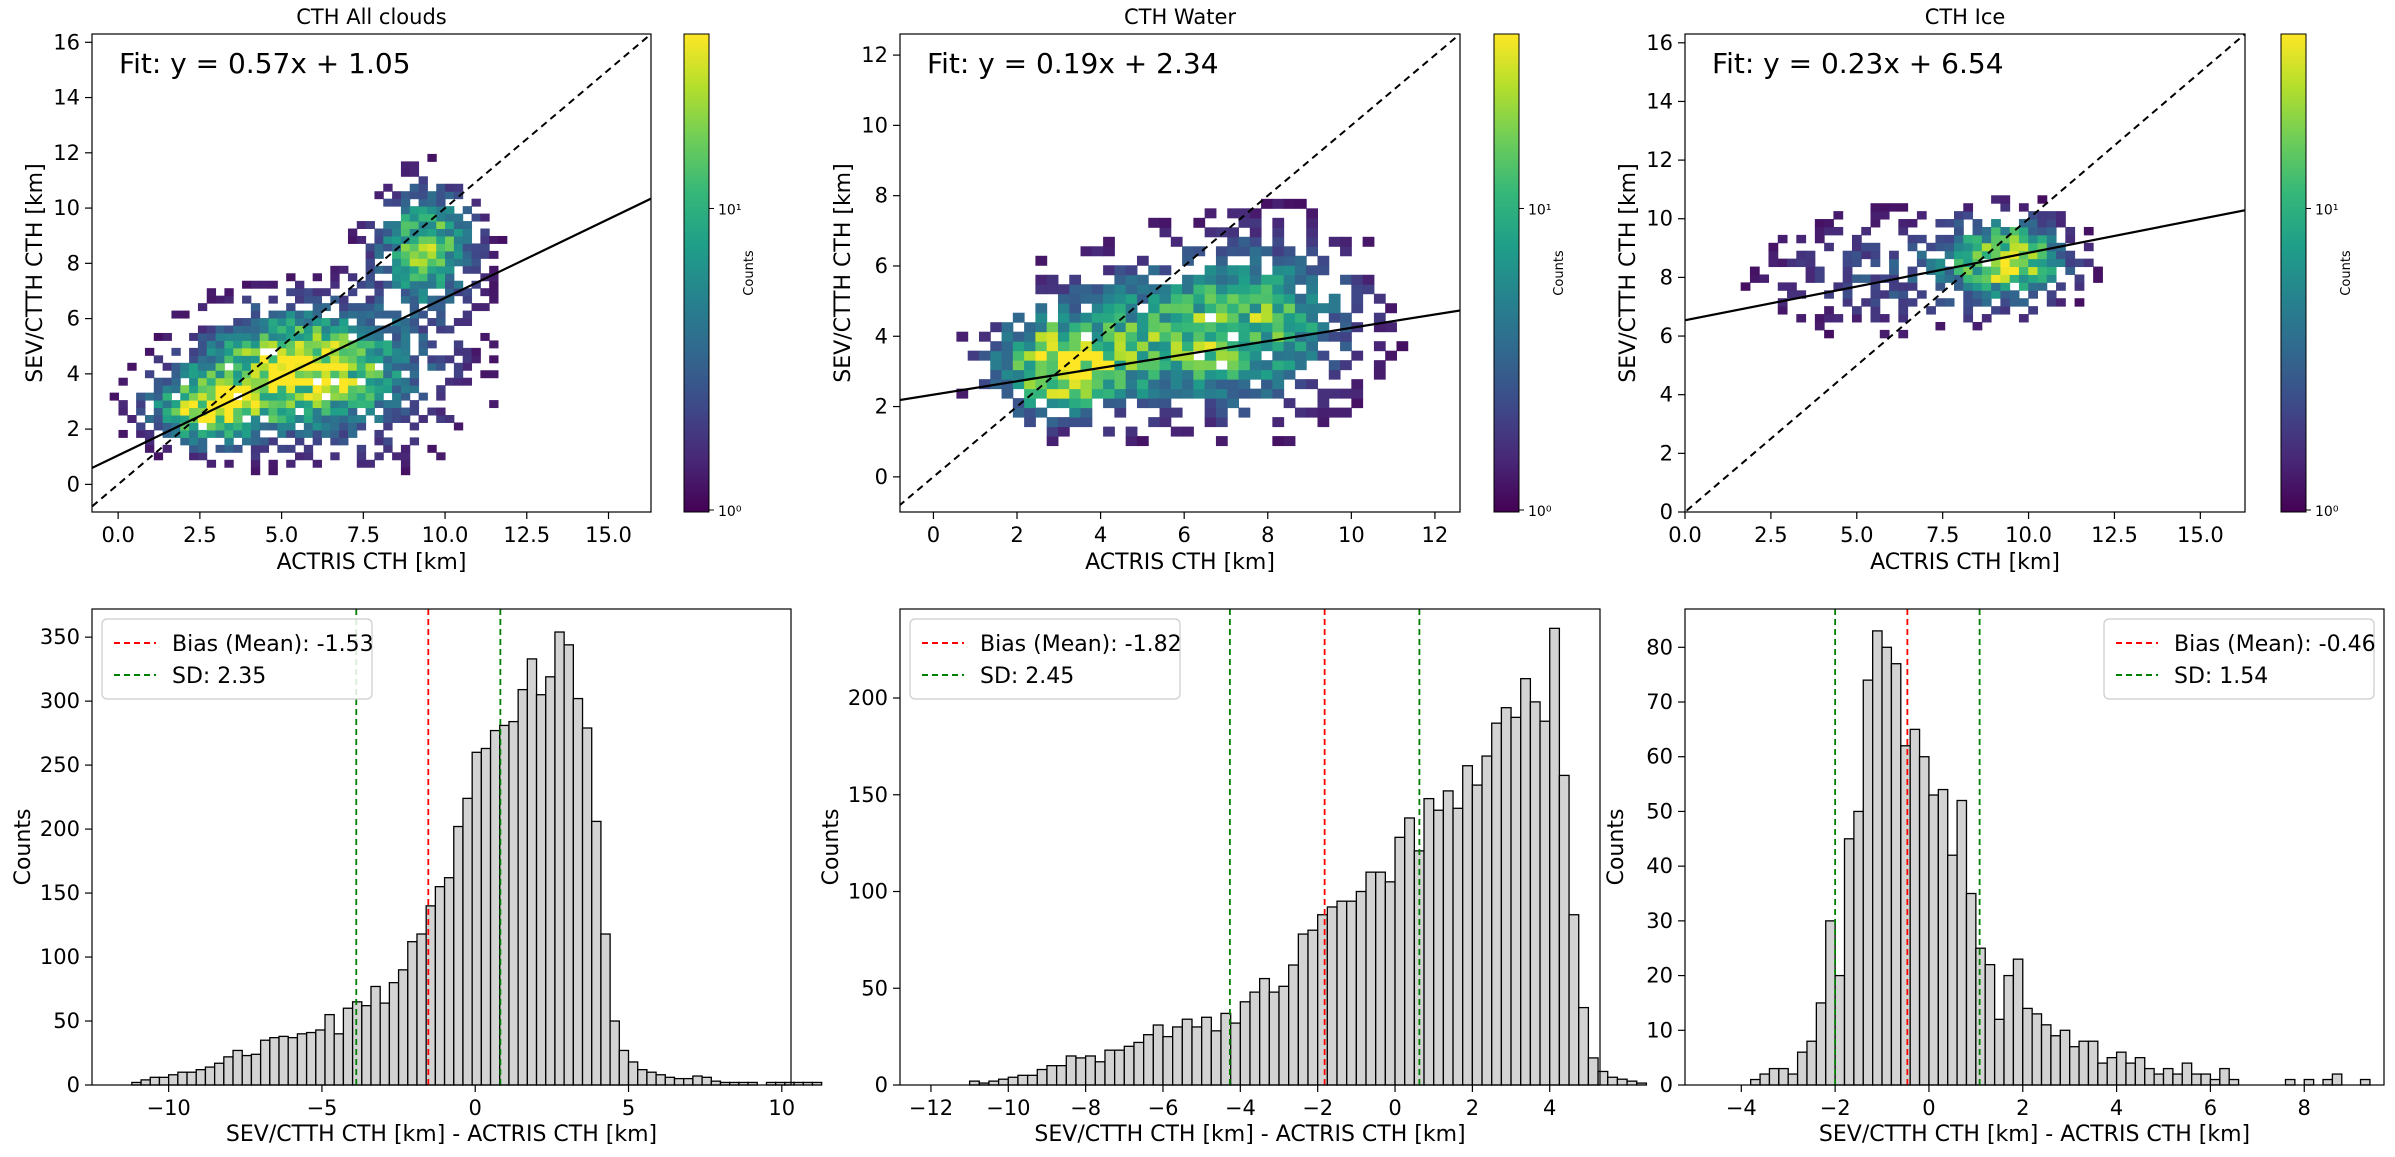 This screenshot has width=2395, height=1157. Describe the element at coordinates (2200, 535) in the screenshot. I see `x-tick-label: 15.0` at that location.